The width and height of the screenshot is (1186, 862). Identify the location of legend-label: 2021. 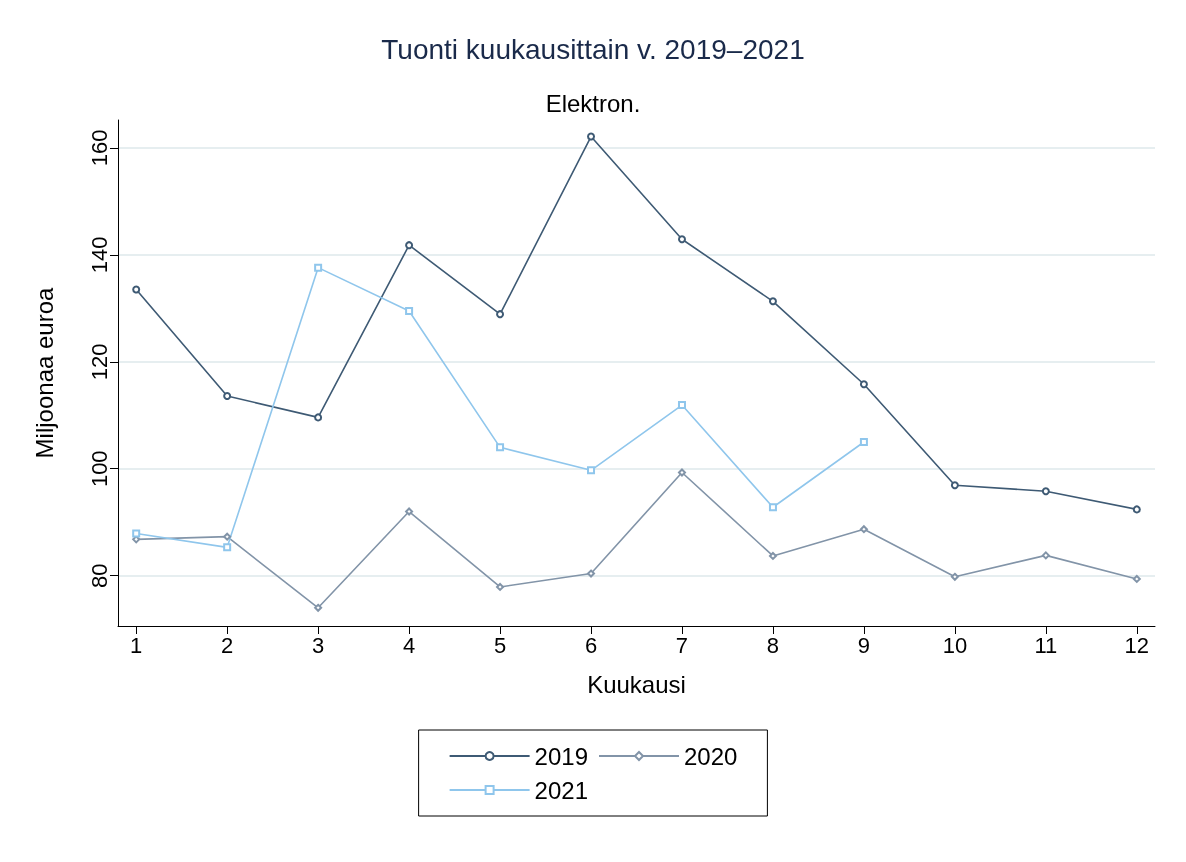
(561, 790).